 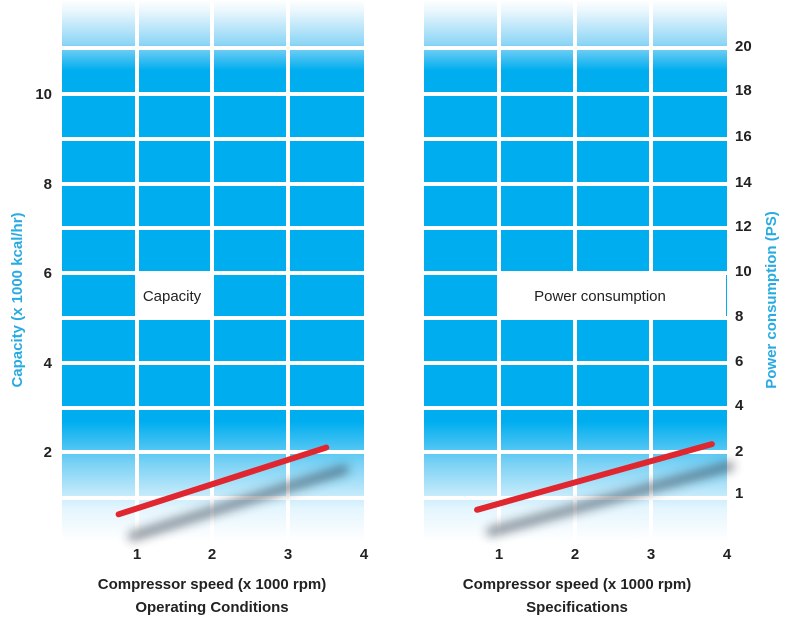 I want to click on y-tick-label: 16, so click(x=743, y=136).